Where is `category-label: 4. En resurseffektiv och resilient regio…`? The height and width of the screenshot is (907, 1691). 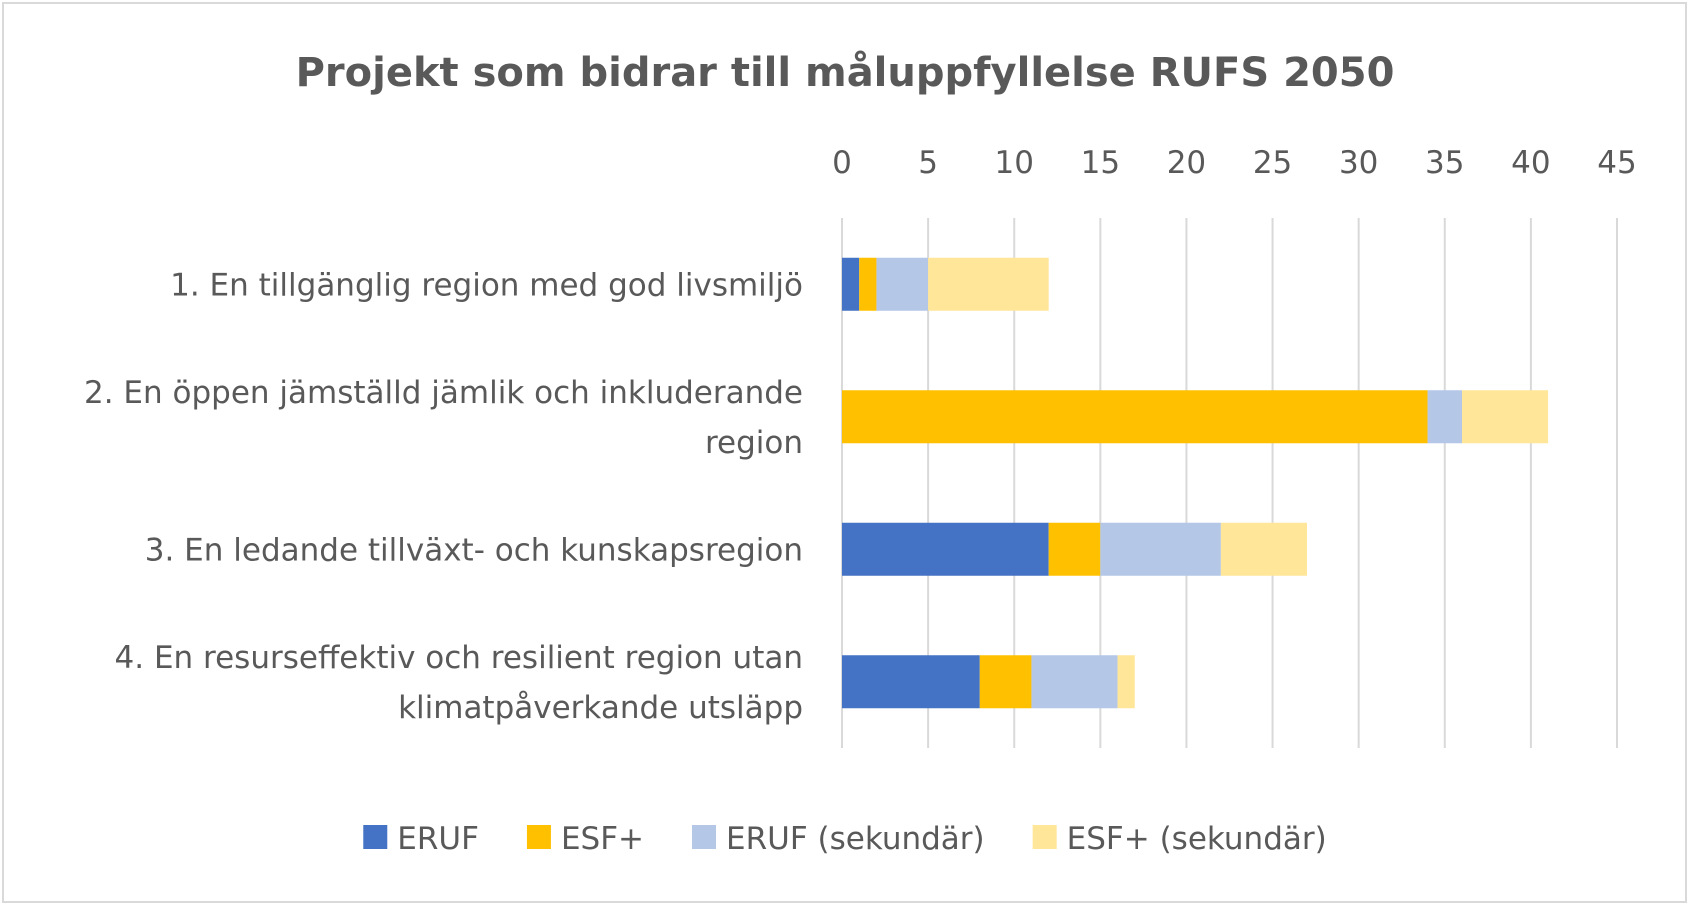
category-label: 4. En resurseffektiv och resilient regio… is located at coordinates (459, 658).